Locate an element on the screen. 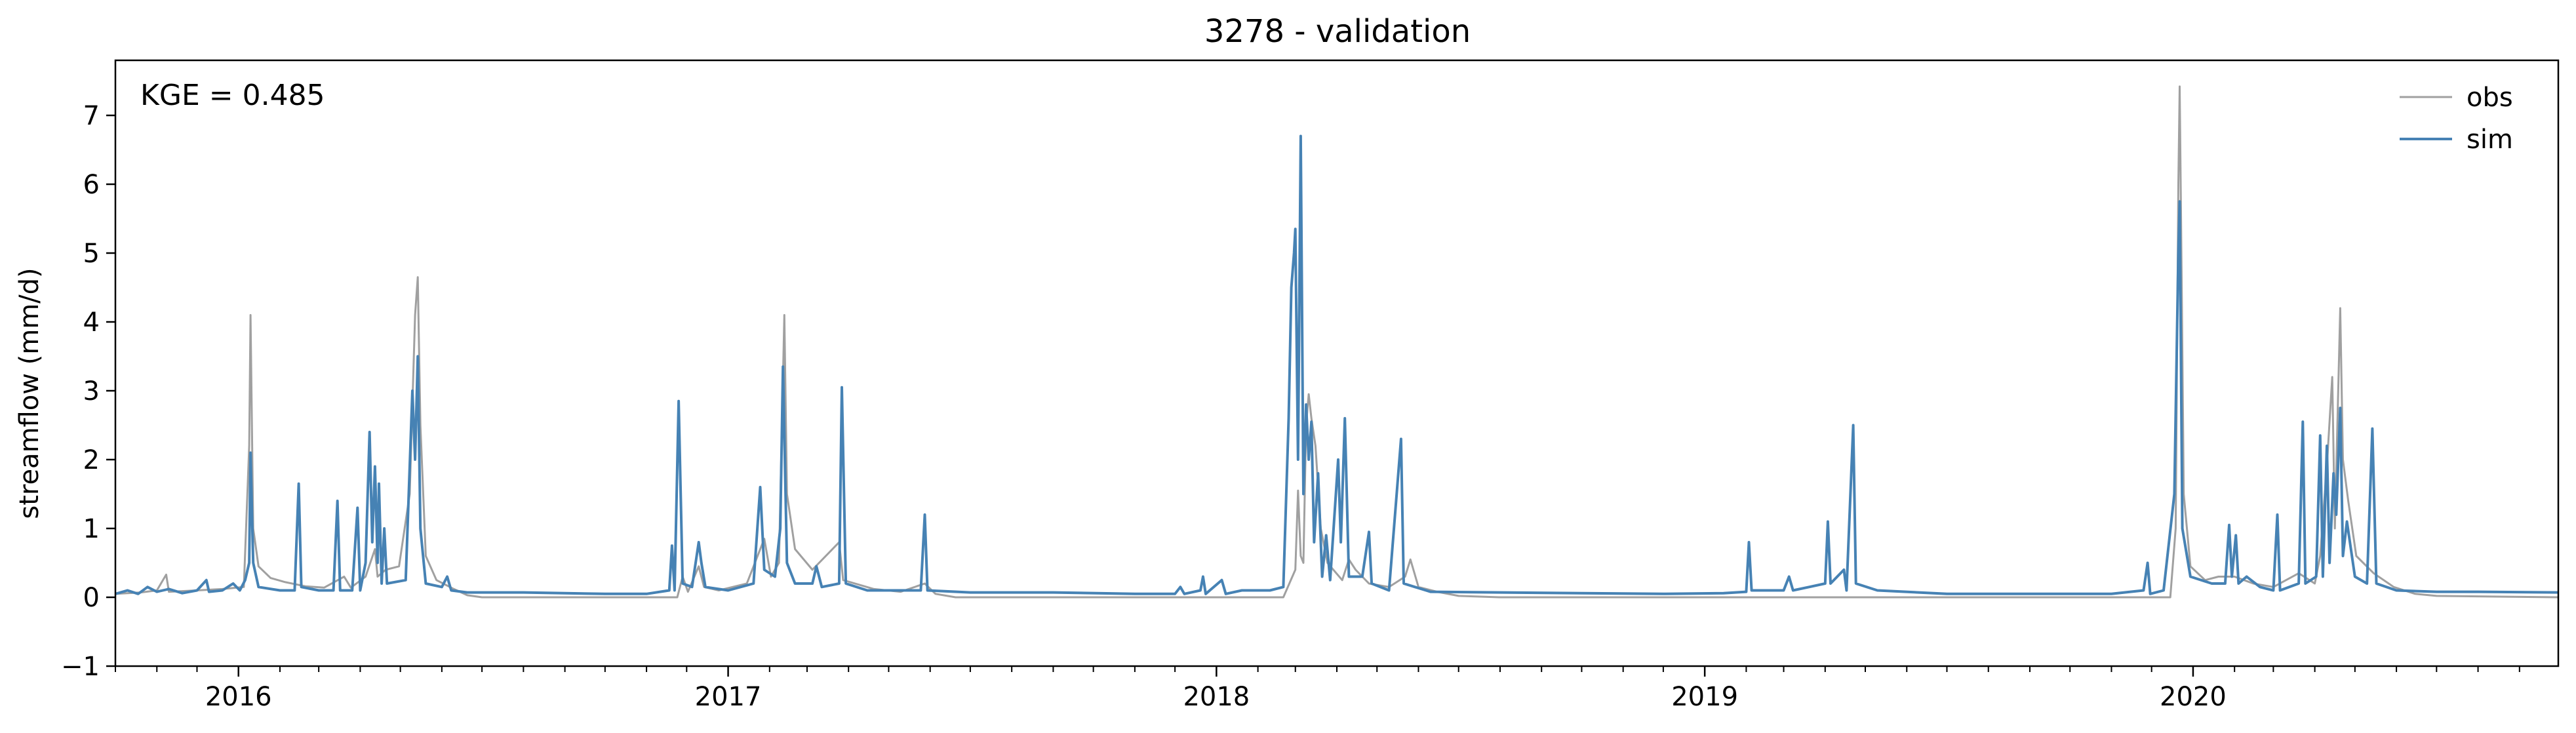 This screenshot has height=733, width=2576. y-tick-label: 2 is located at coordinates (91, 460).